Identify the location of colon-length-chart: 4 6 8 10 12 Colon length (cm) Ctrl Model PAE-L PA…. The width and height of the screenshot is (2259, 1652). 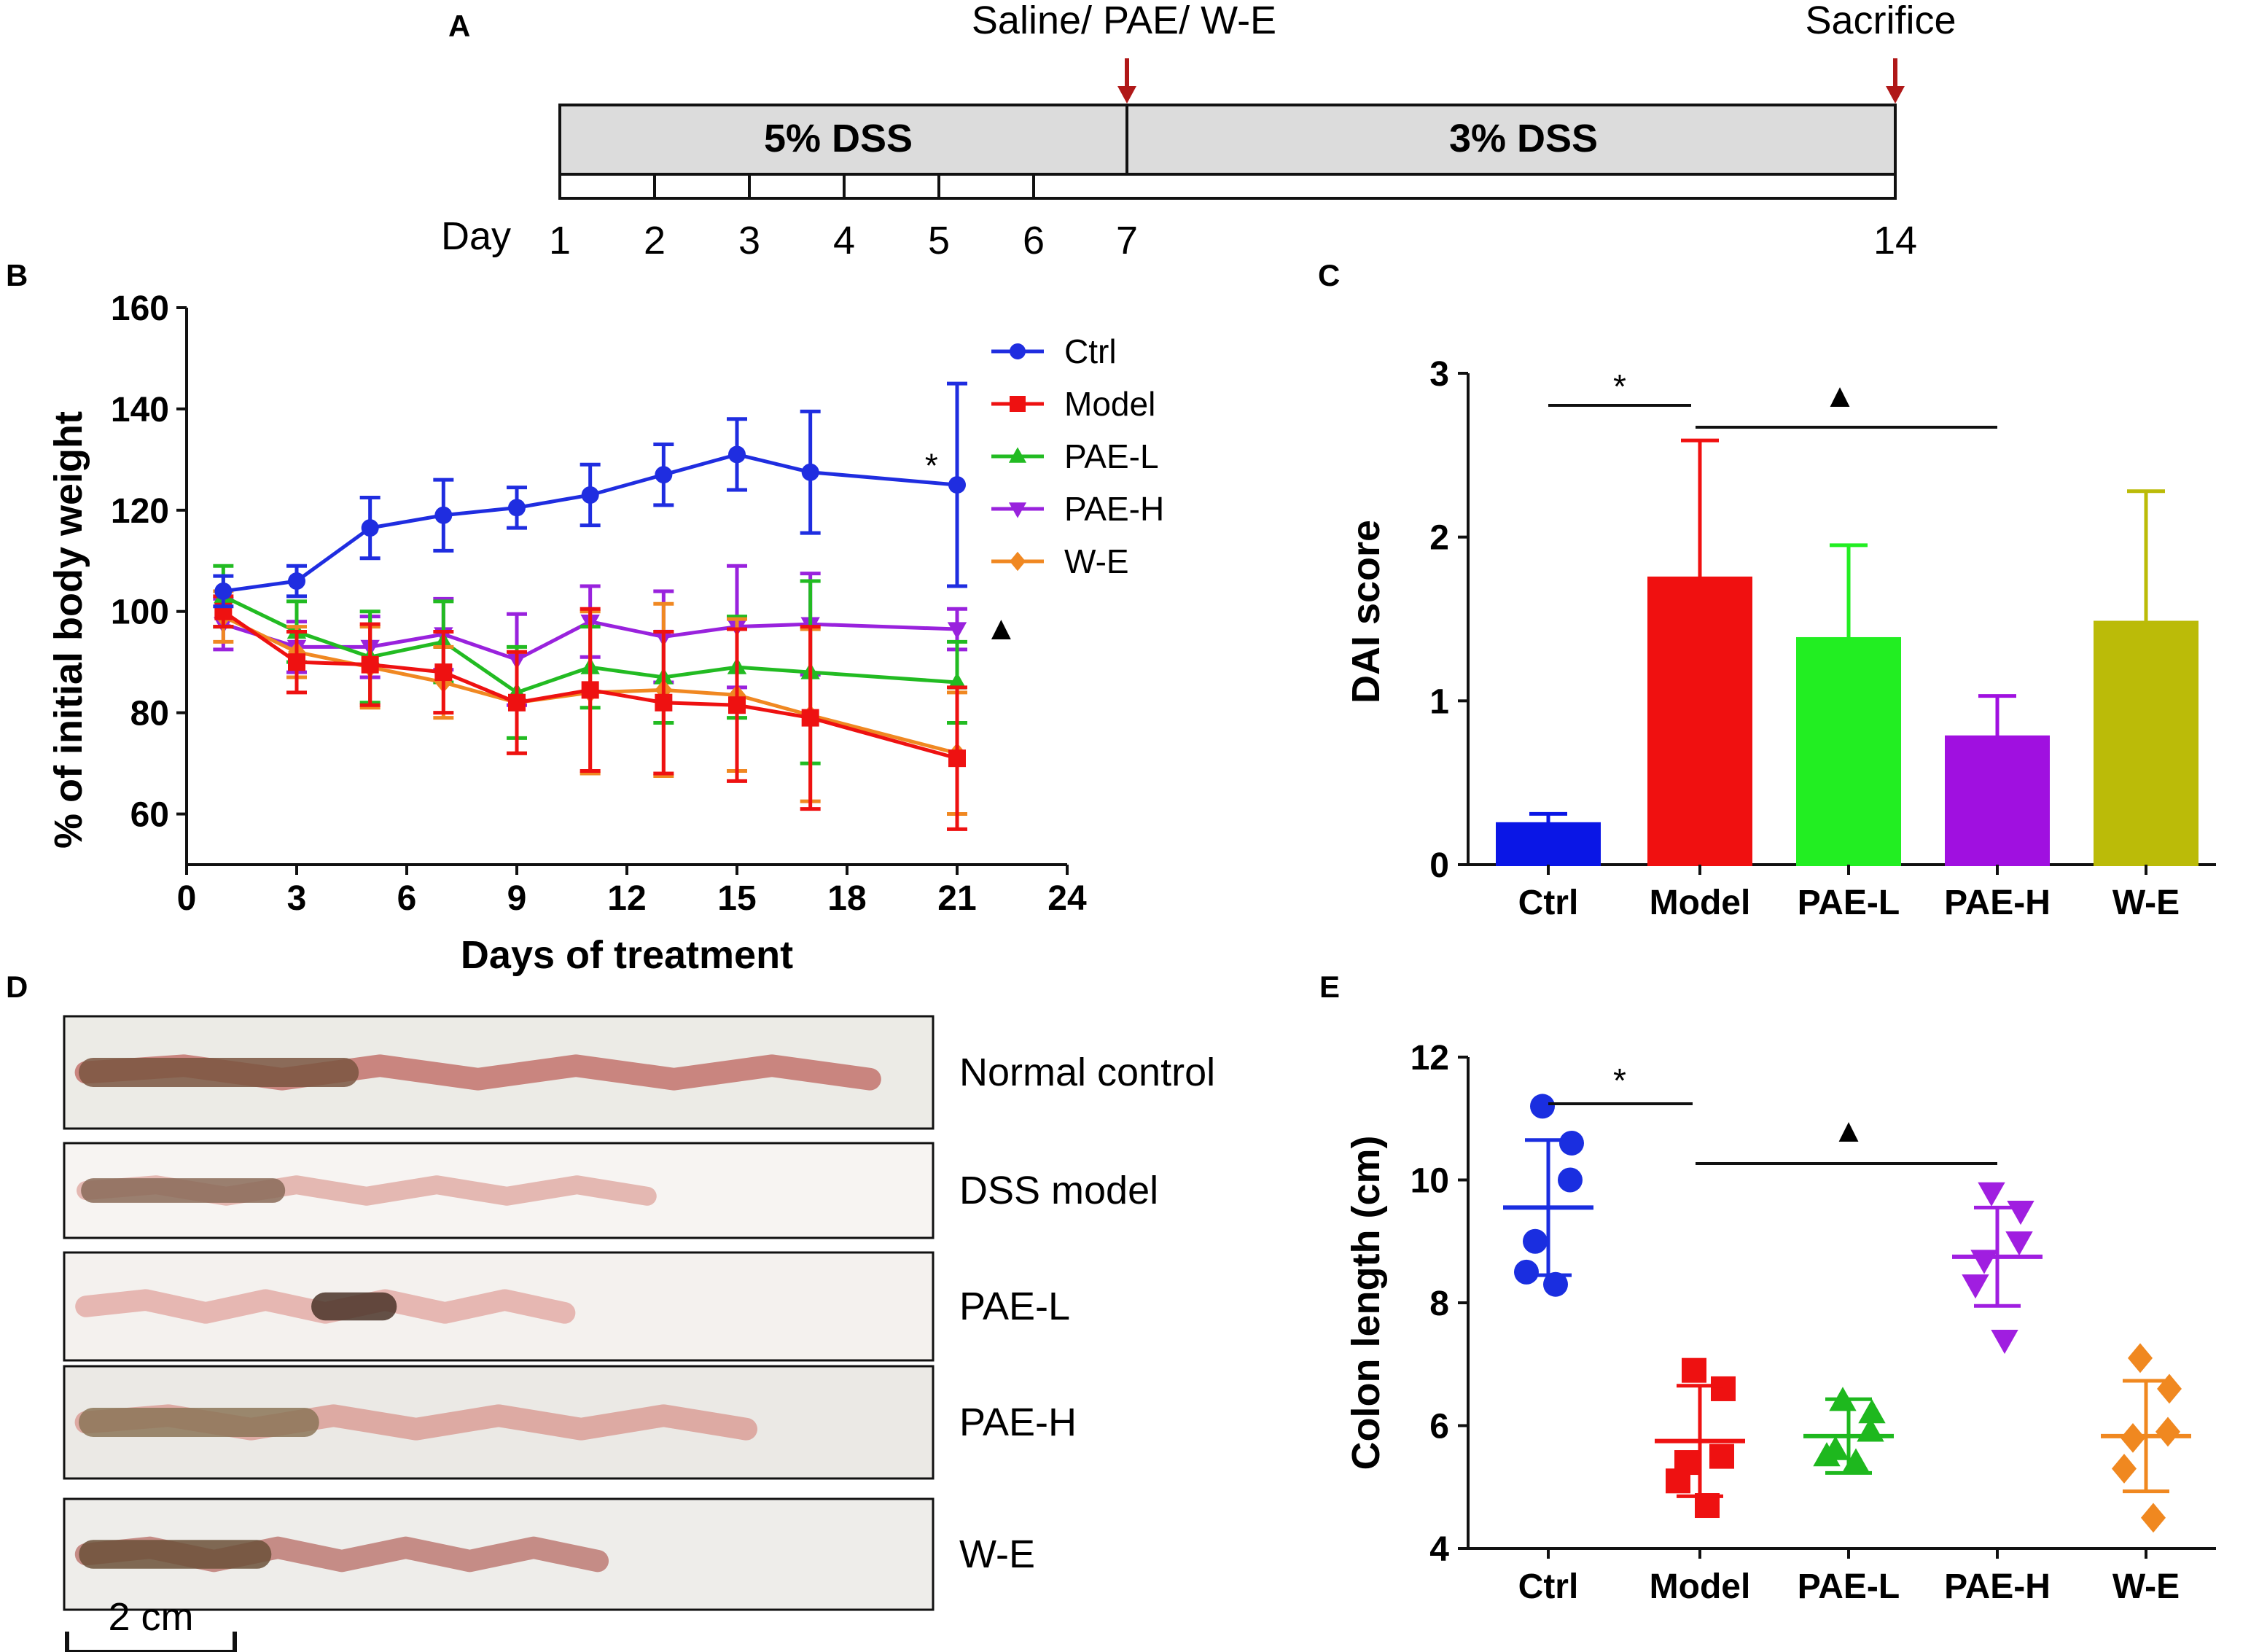
(1780, 1322).